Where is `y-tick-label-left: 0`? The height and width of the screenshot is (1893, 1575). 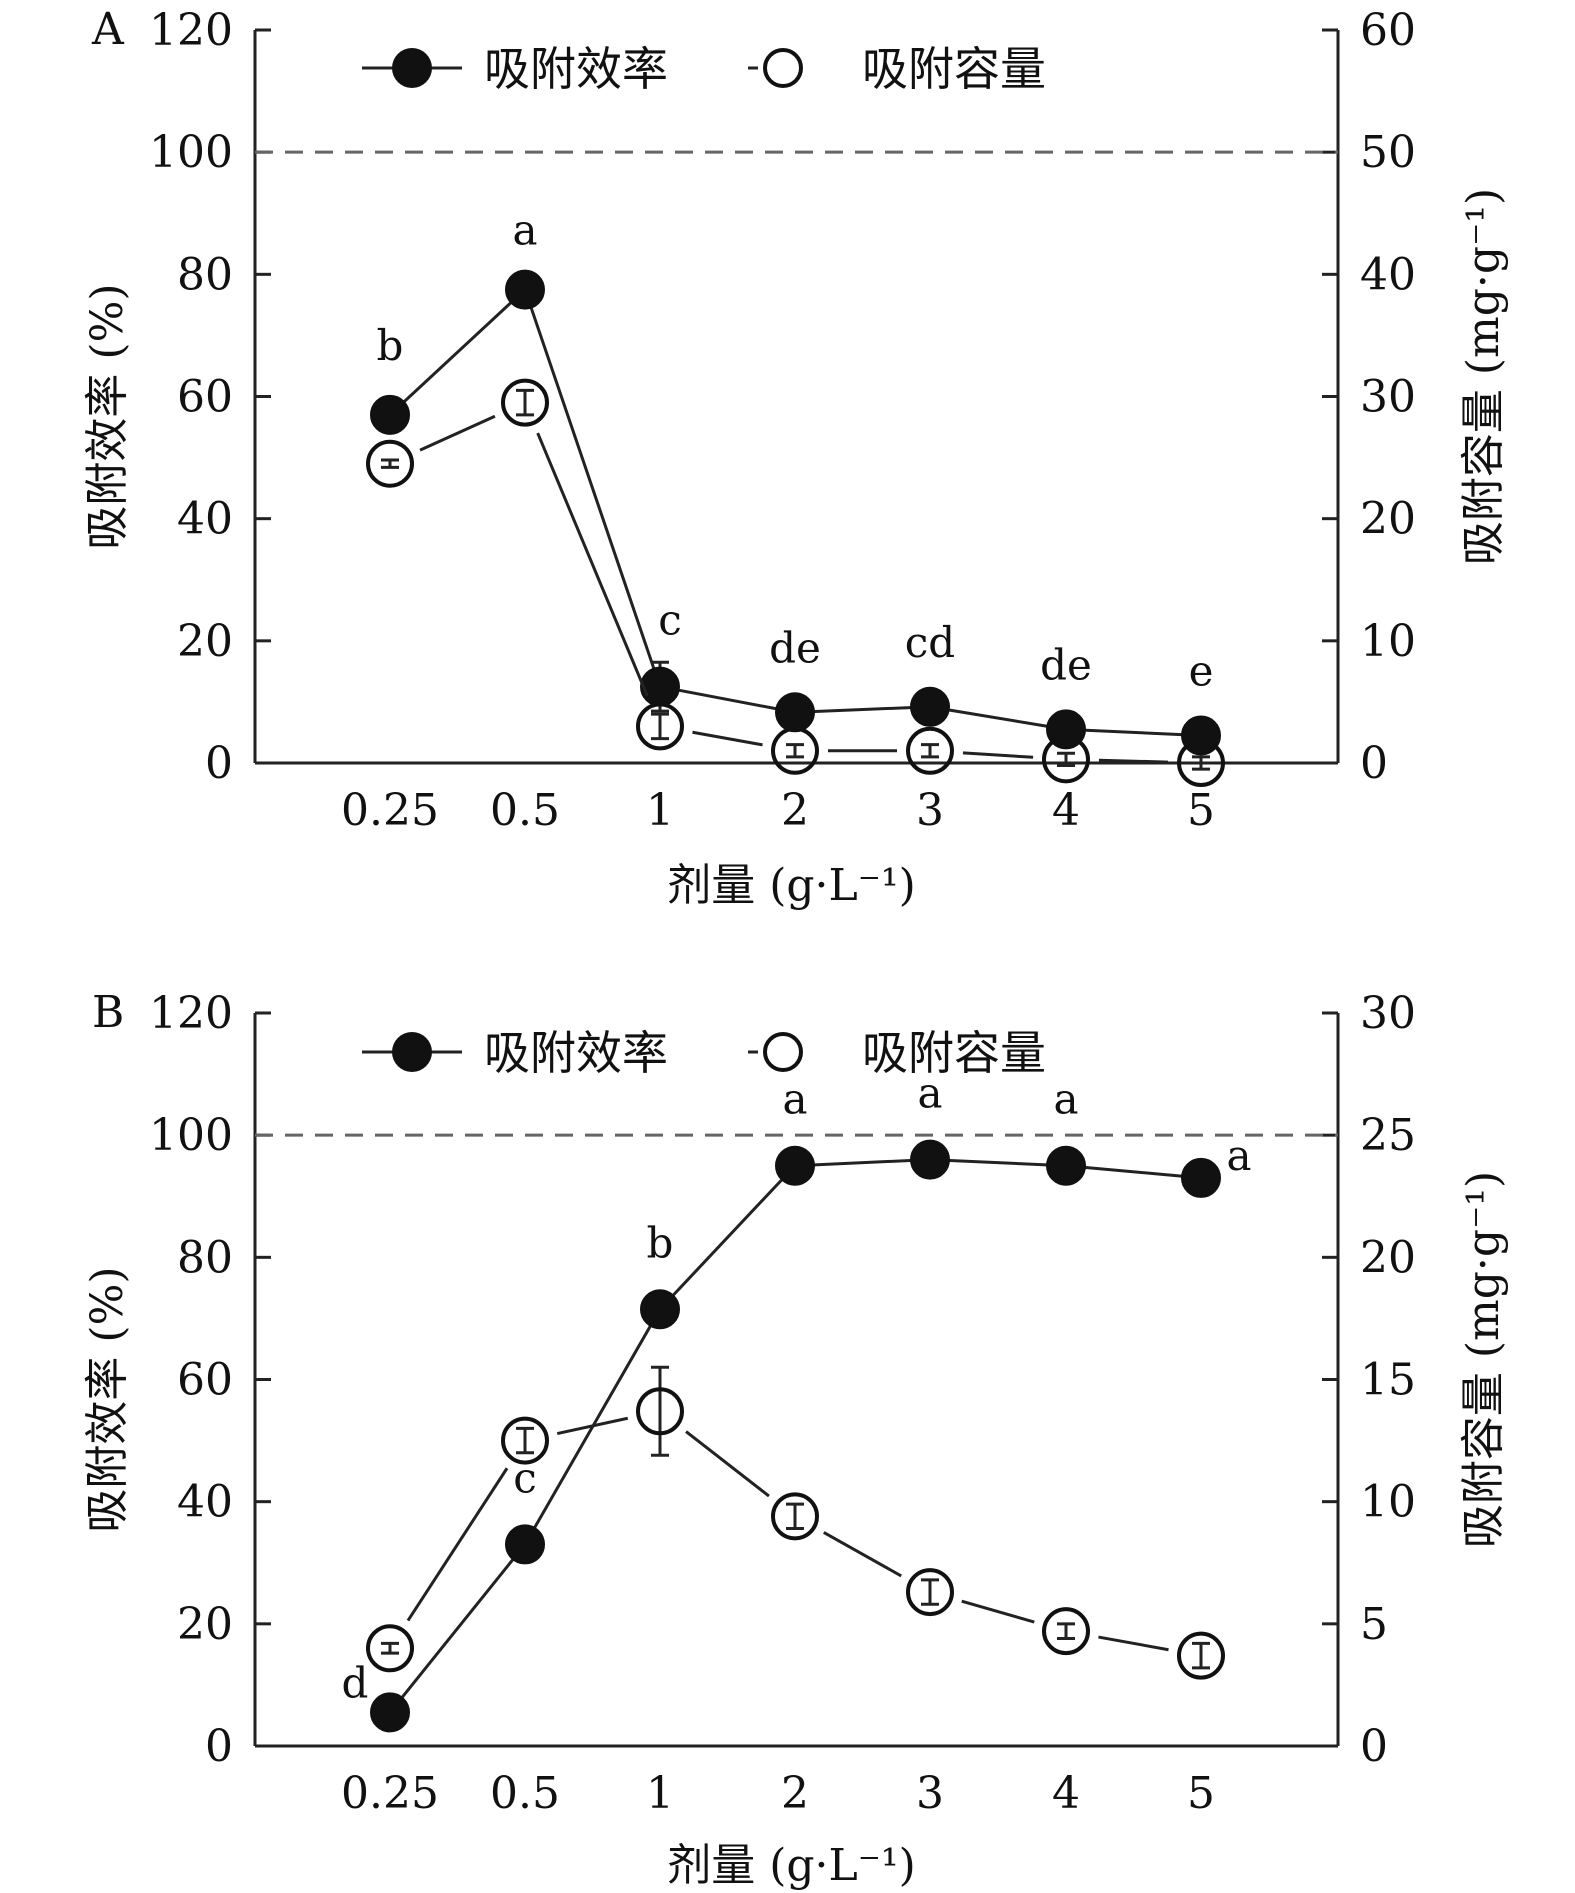
y-tick-label-left: 0 is located at coordinates (219, 763).